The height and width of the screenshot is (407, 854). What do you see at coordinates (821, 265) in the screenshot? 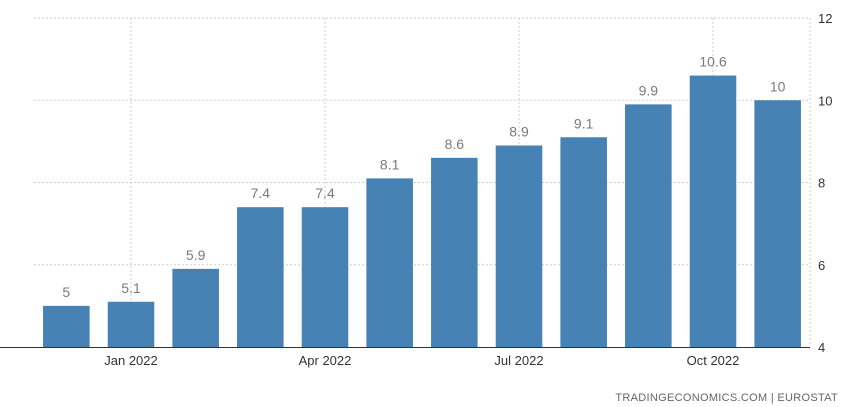
I see `y-tick-label: 6` at bounding box center [821, 265].